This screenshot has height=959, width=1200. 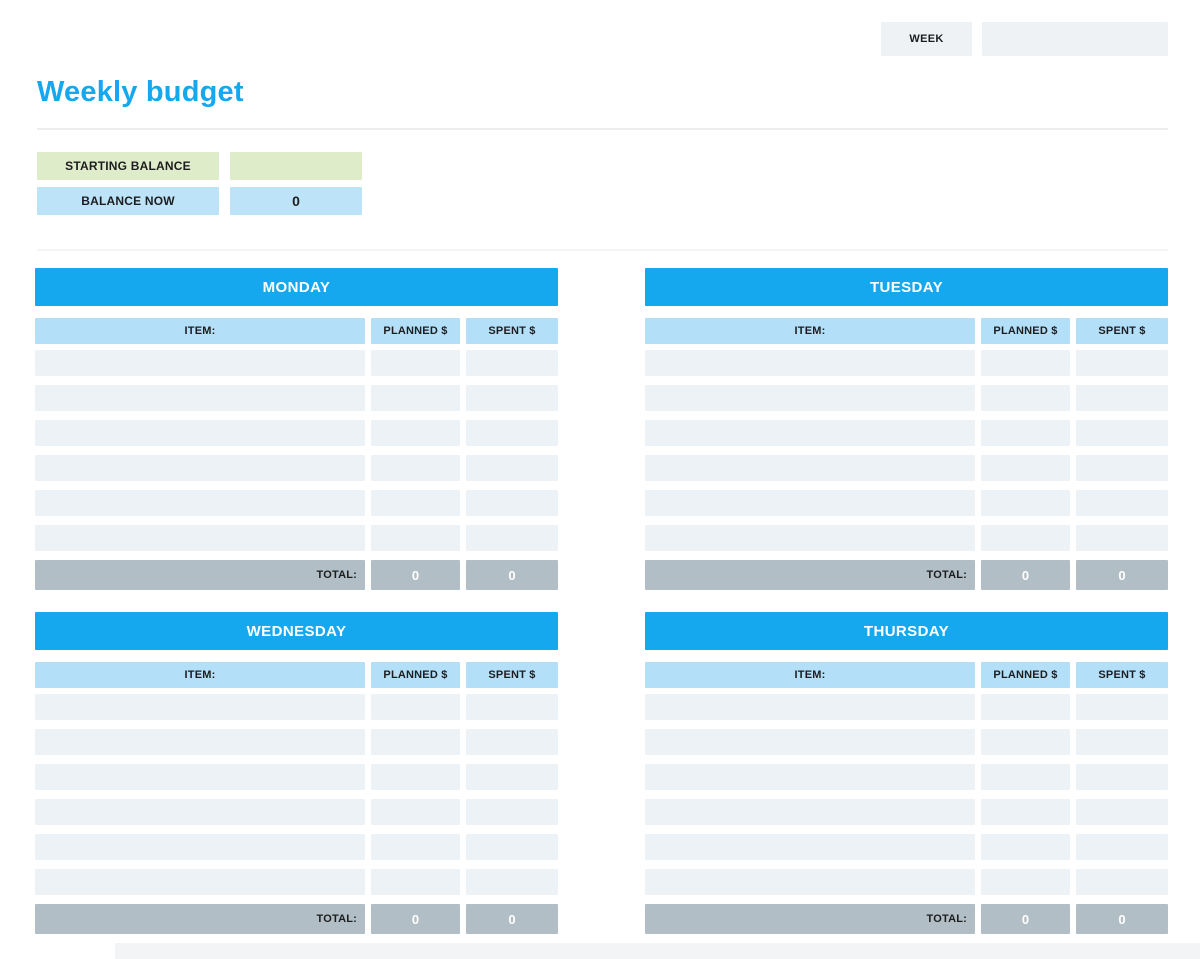 What do you see at coordinates (810, 575) in the screenshot?
I see `total-label: TOTAL:` at bounding box center [810, 575].